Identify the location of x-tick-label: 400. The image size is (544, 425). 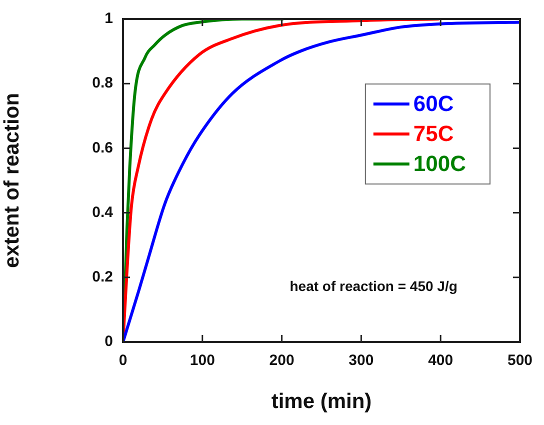
(441, 361).